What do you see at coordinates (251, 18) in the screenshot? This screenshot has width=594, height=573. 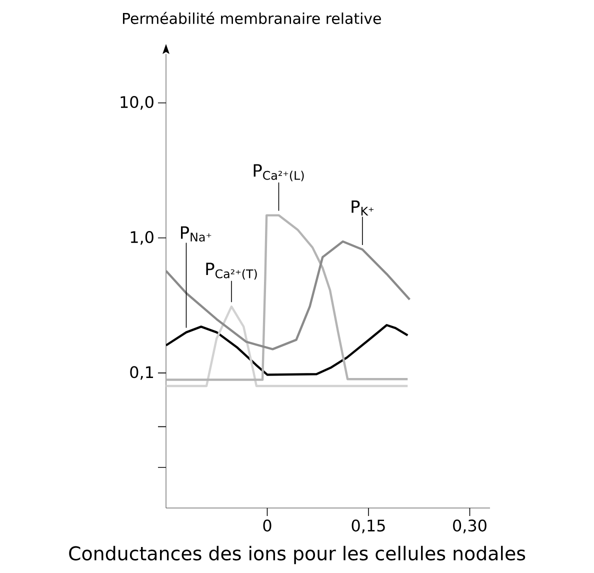 I see `y-axis-title: Perméabilité membranaire relative` at bounding box center [251, 18].